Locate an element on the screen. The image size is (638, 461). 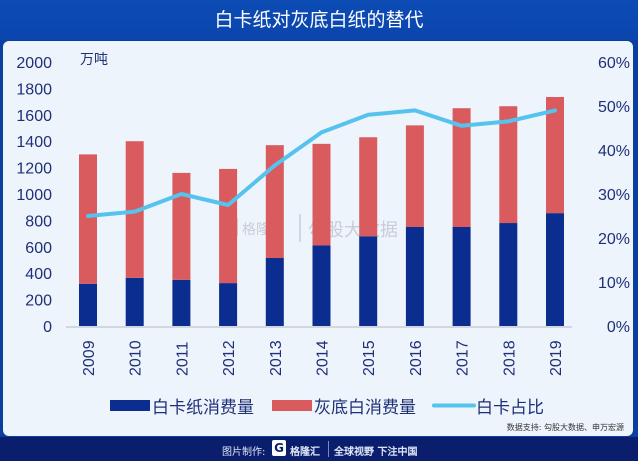
bar-gray-board-2017 is located at coordinates (461, 167).